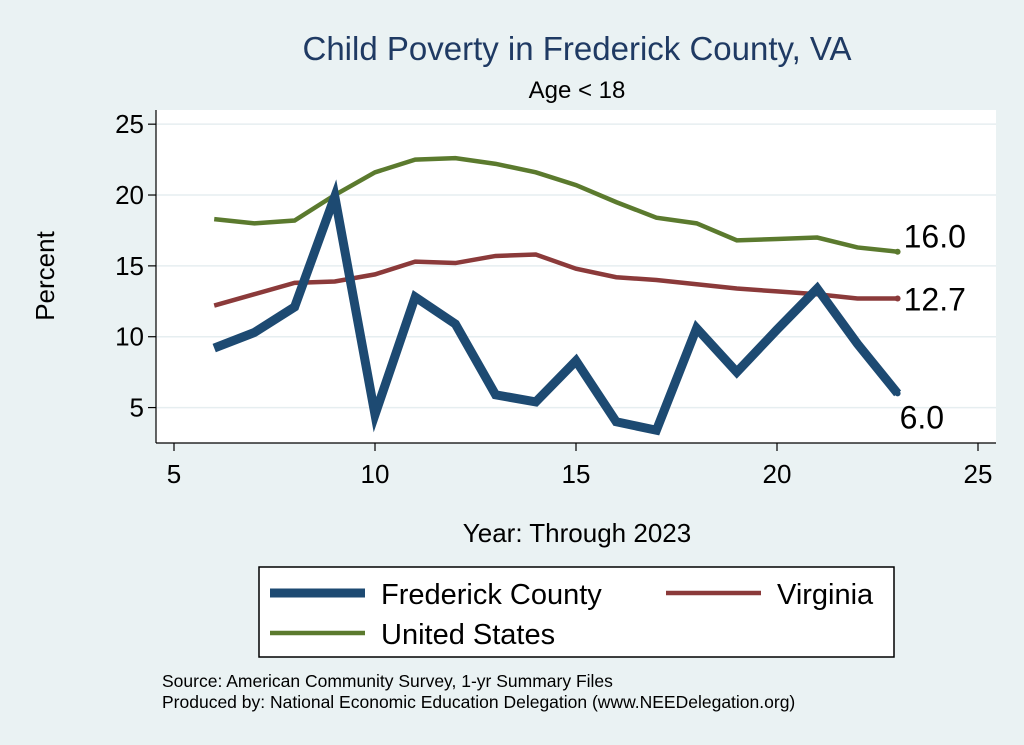 The width and height of the screenshot is (1024, 745). Describe the element at coordinates (572, 615) in the screenshot. I see `legend: Frederick County Virginia United States` at that location.